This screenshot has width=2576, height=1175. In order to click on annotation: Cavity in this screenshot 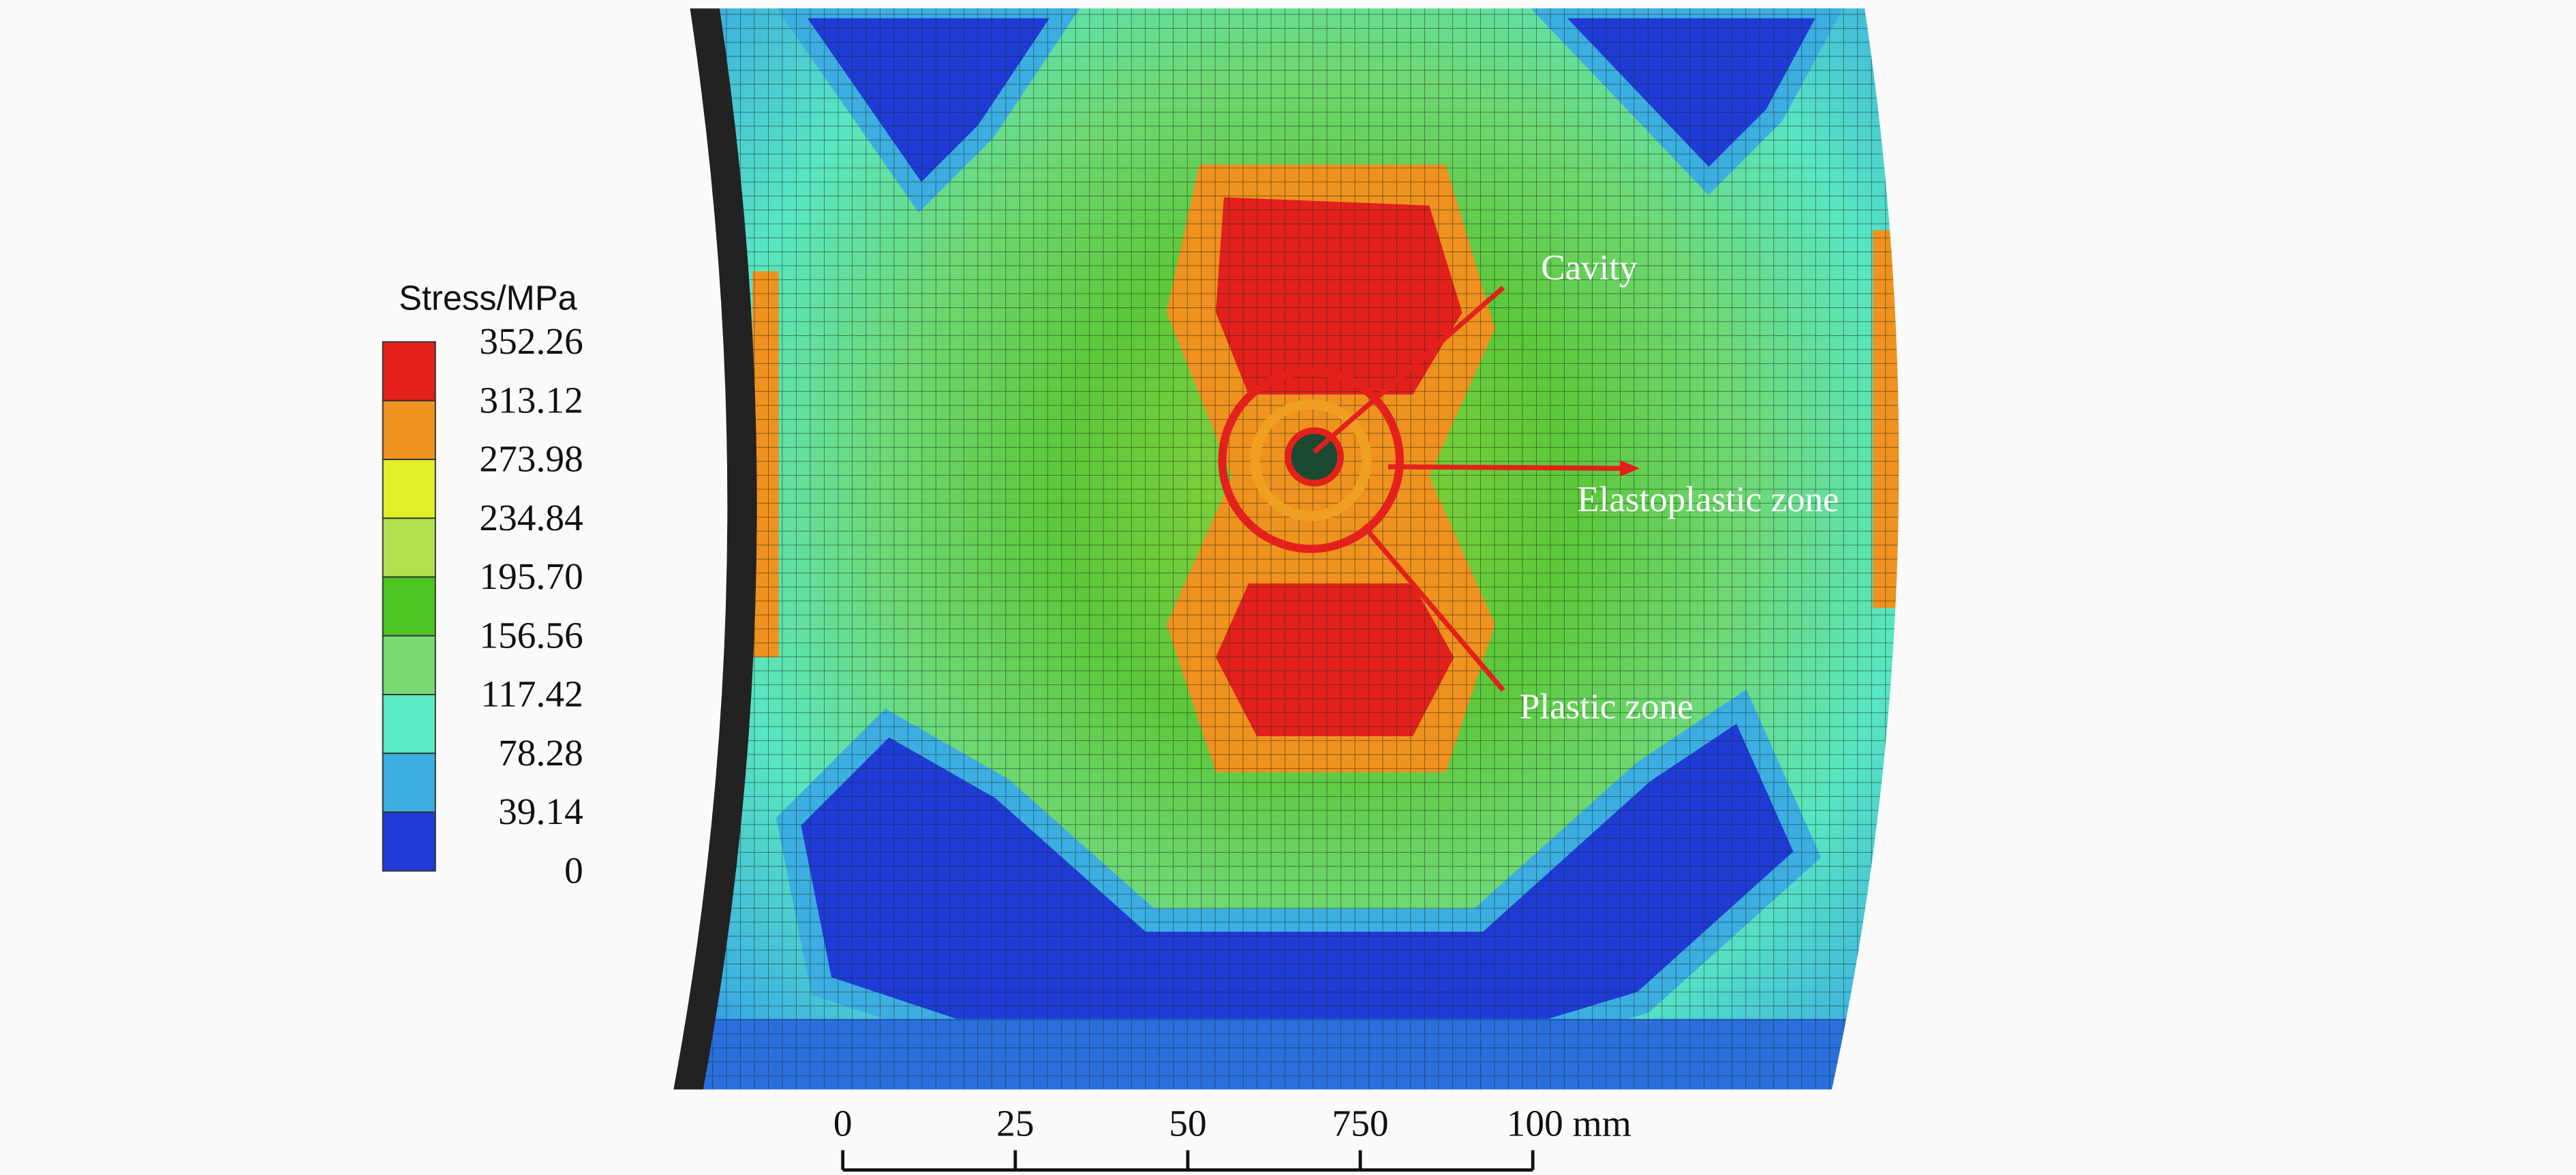, I will do `click(1589, 268)`.